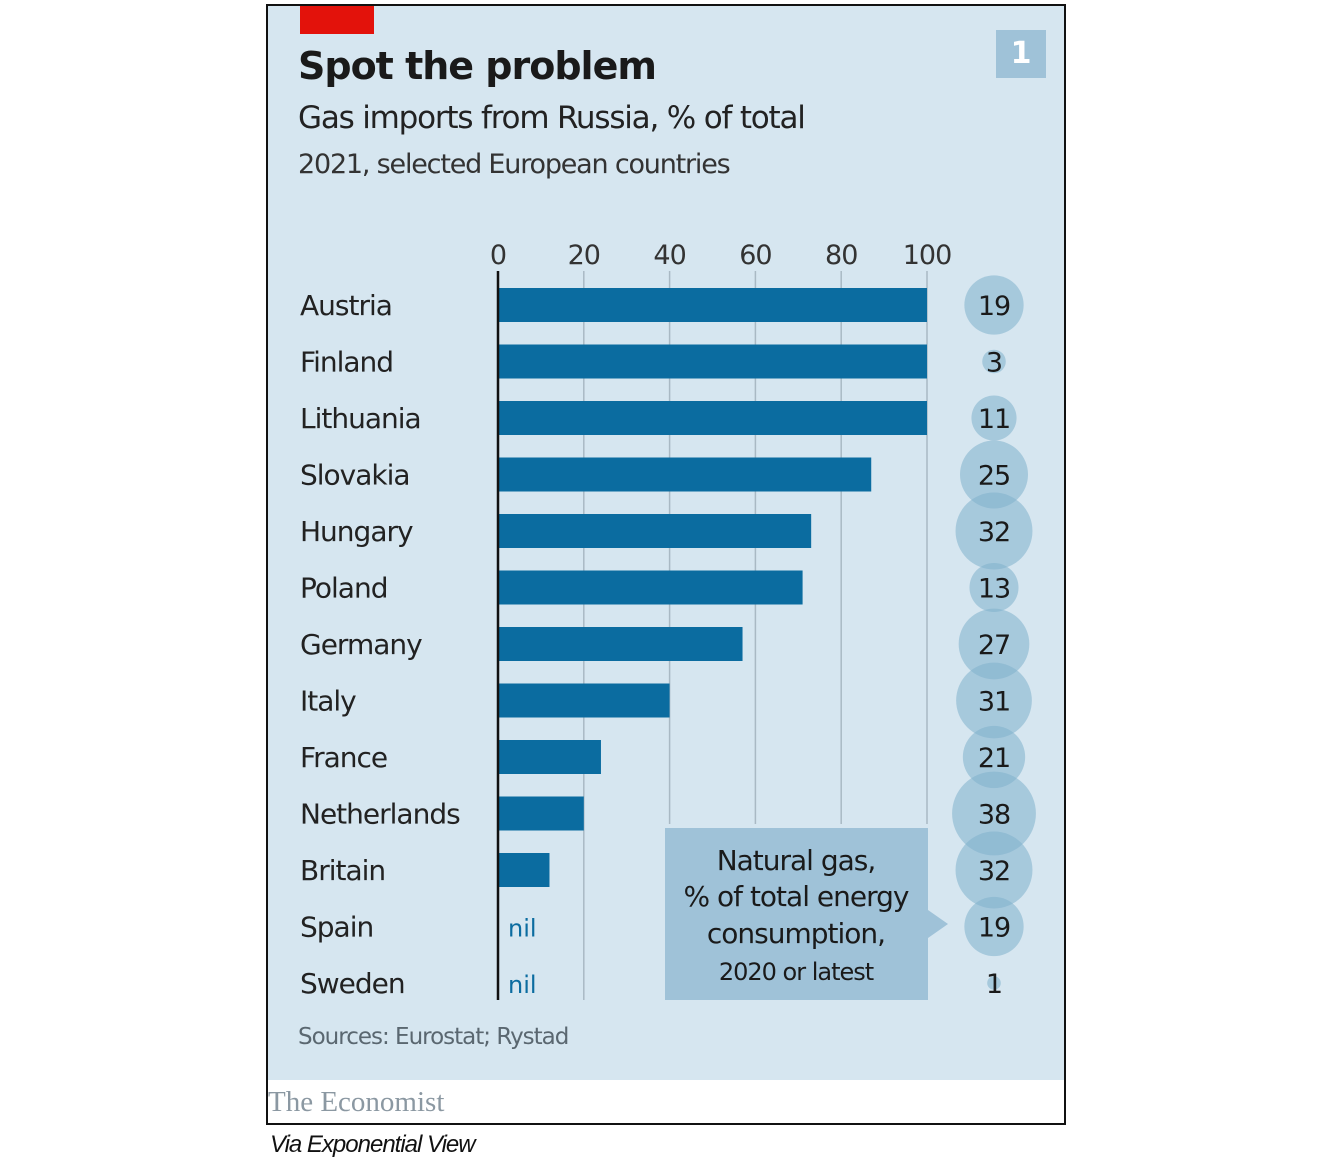 The width and height of the screenshot is (1332, 1166). I want to click on category-label: Spain, so click(336, 927).